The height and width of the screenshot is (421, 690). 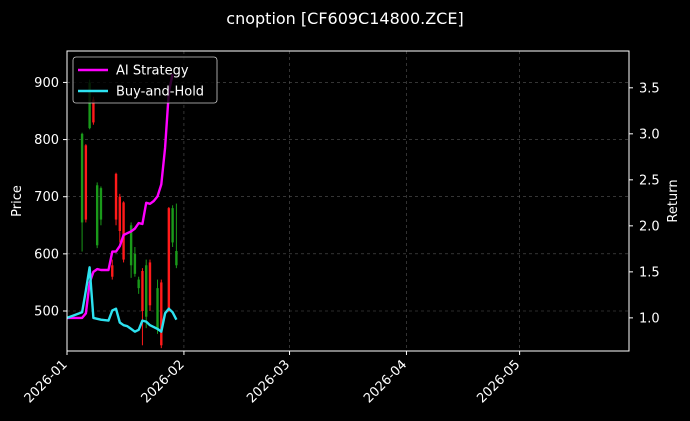 I want to click on y2-tick-label: 1.5, so click(x=649, y=272).